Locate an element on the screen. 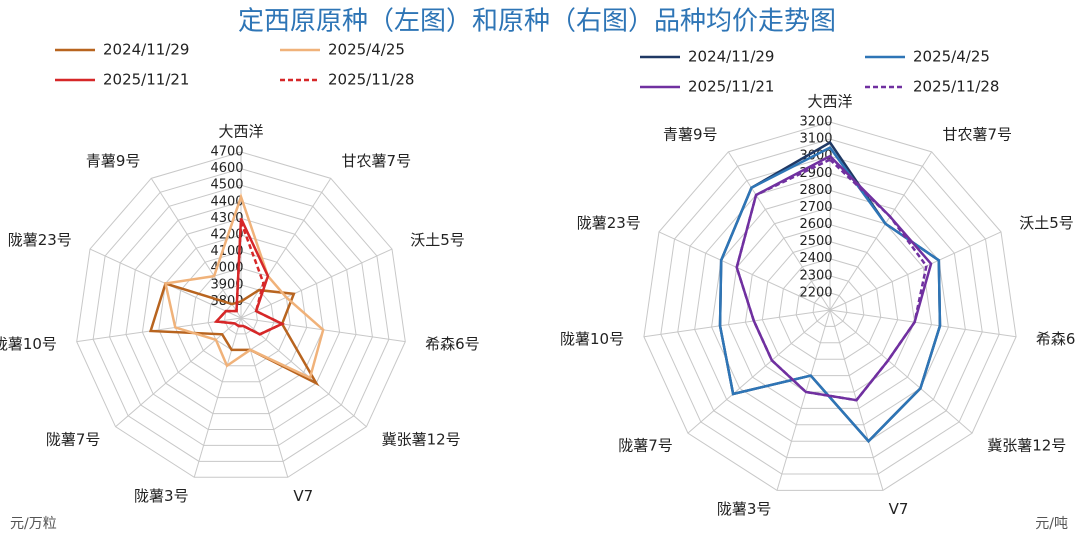  r-tick-label: 4300 is located at coordinates (226, 218).